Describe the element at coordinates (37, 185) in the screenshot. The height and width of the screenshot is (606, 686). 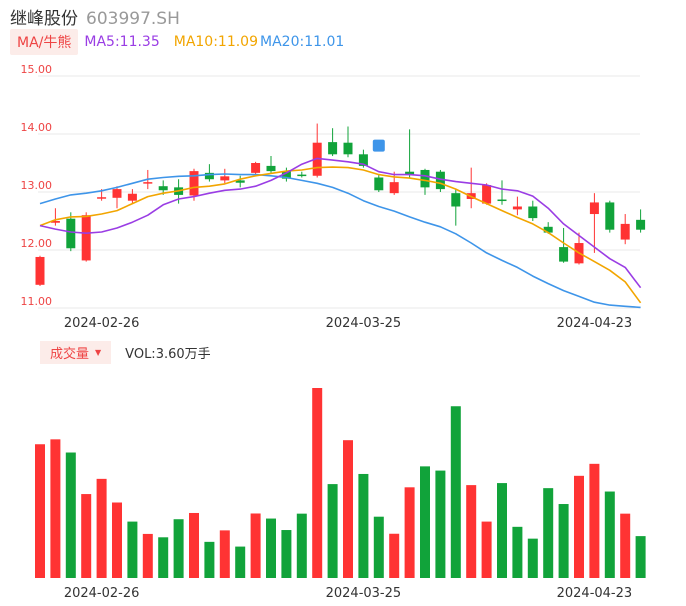
I see `y-tick-label: 13.00` at that location.